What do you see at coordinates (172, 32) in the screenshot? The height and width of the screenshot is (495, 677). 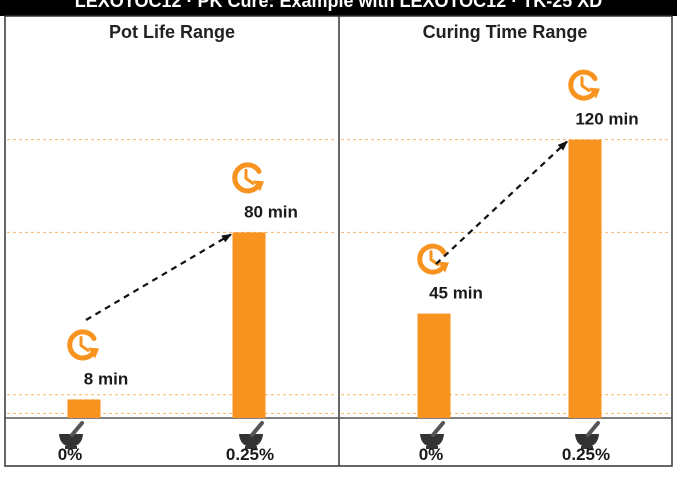 I see `chart-title: Pot Life Range` at bounding box center [172, 32].